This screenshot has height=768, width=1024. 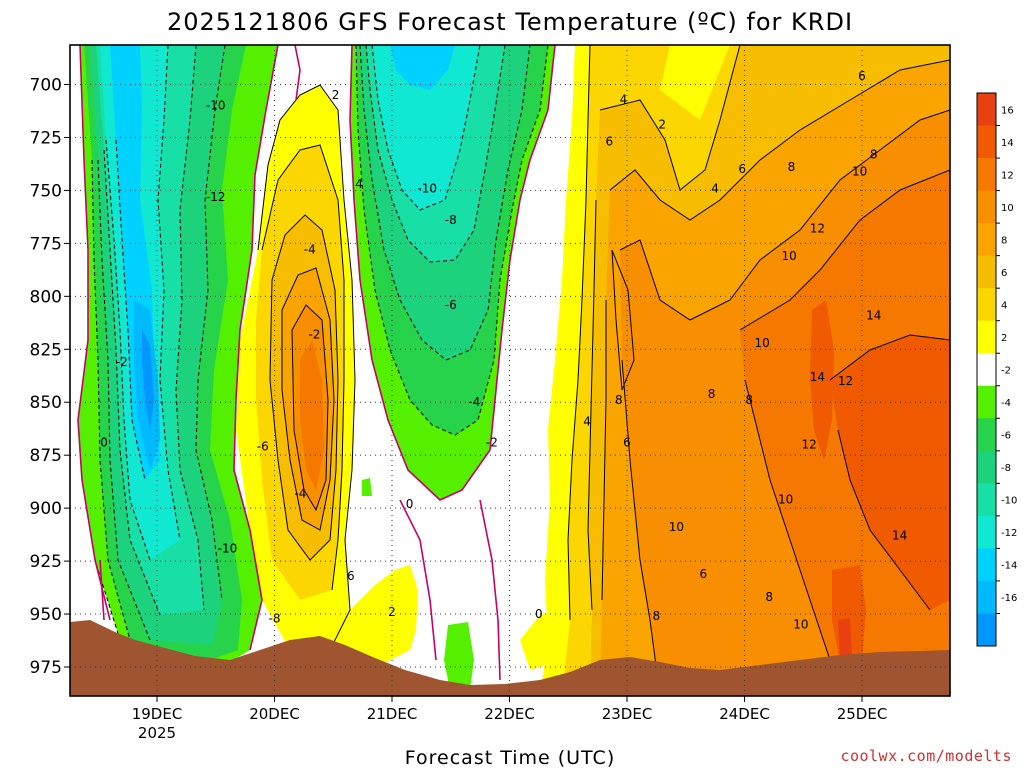 What do you see at coordinates (822, 380) in the screenshot?
I see `temperature-band-pos14-warm-b` at bounding box center [822, 380].